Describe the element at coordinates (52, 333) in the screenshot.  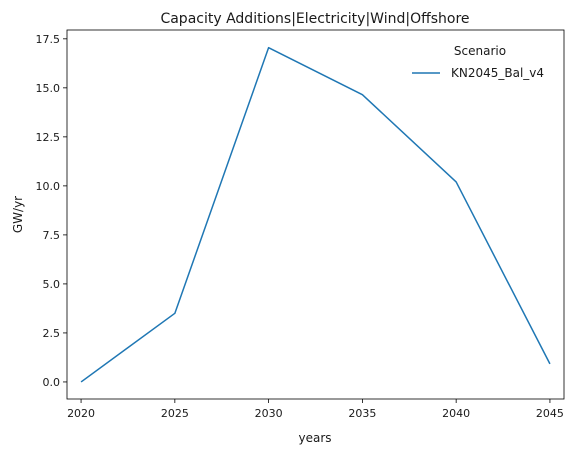
I see `y-tick-label: 2.5` at that location.